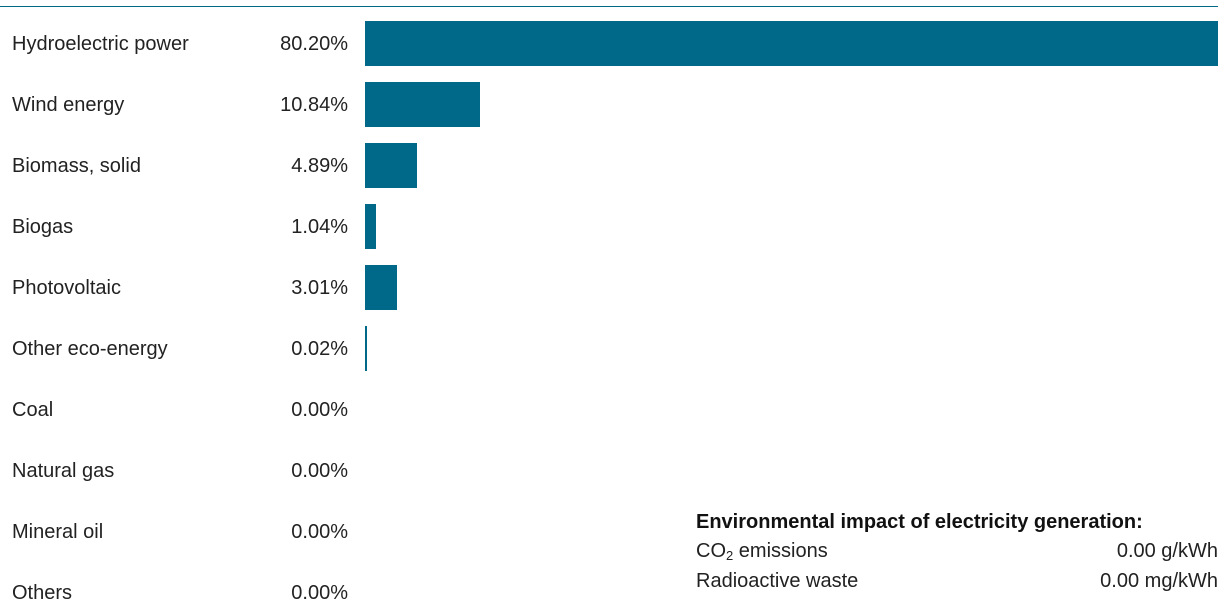 Image resolution: width=1228 pixels, height=610 pixels. I want to click on category-label: Coal, so click(33, 409).